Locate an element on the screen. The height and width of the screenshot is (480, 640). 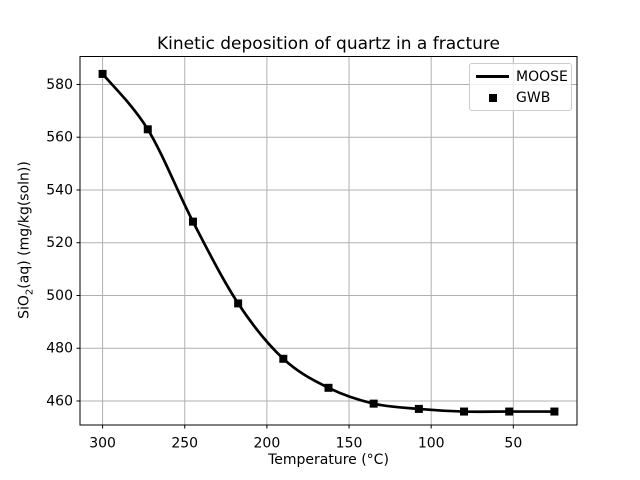
gwb-swatch-box is located at coordinates (492, 97).